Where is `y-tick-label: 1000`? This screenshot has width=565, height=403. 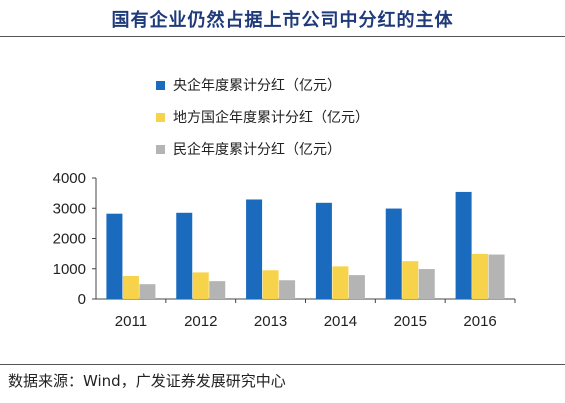 y-tick-label: 1000 is located at coordinates (69, 269).